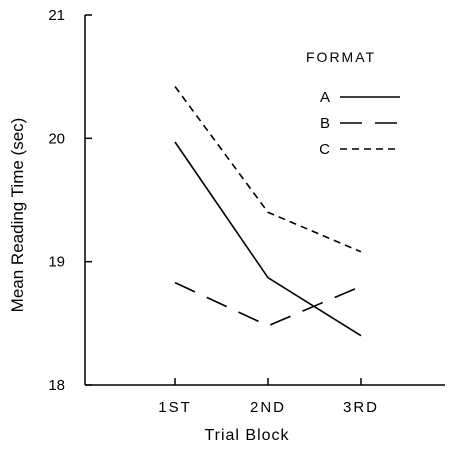 This screenshot has height=450, width=451. Describe the element at coordinates (341, 57) in the screenshot. I see `legend-title: FORMAT` at that location.